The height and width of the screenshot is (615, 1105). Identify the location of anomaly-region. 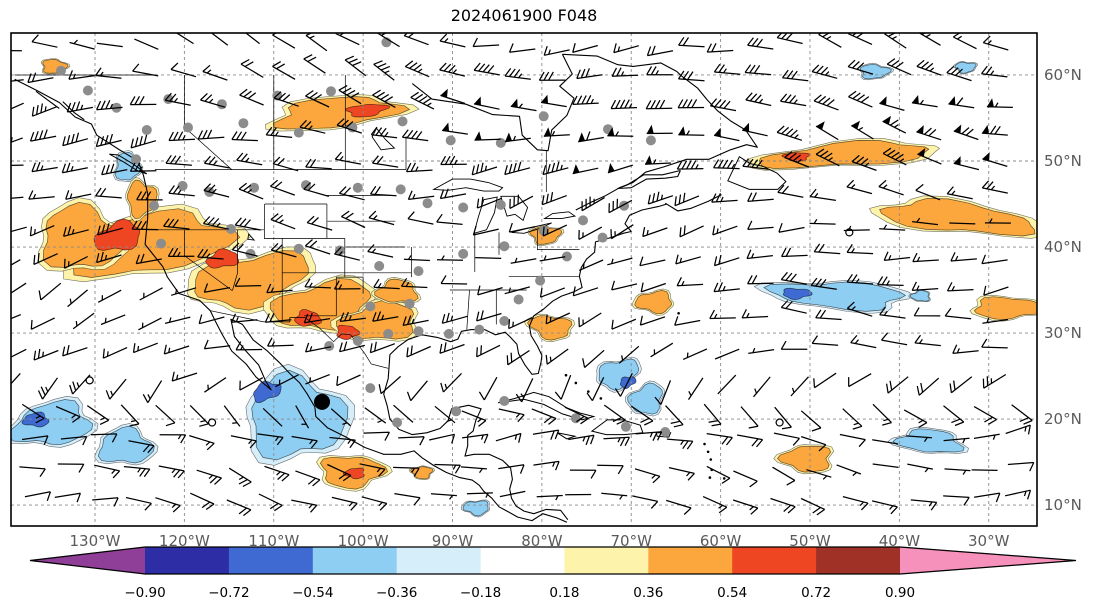
(475, 508).